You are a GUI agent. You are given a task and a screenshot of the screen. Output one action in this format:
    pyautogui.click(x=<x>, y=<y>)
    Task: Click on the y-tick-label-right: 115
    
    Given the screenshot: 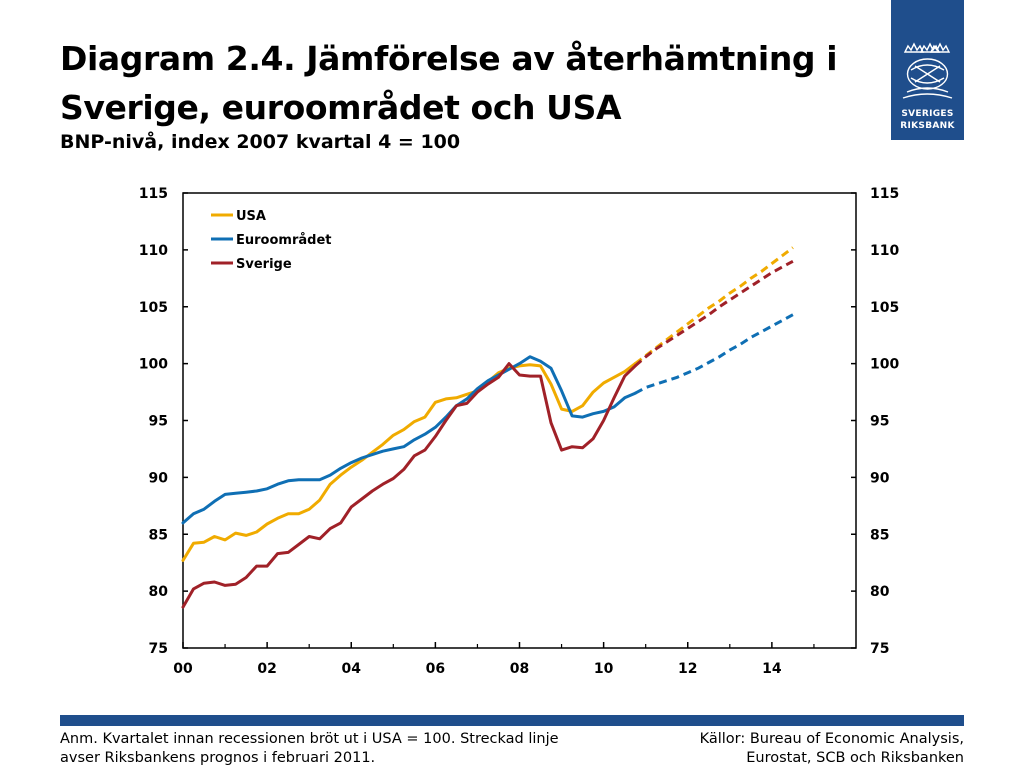 What is the action you would take?
    pyautogui.click(x=884, y=194)
    